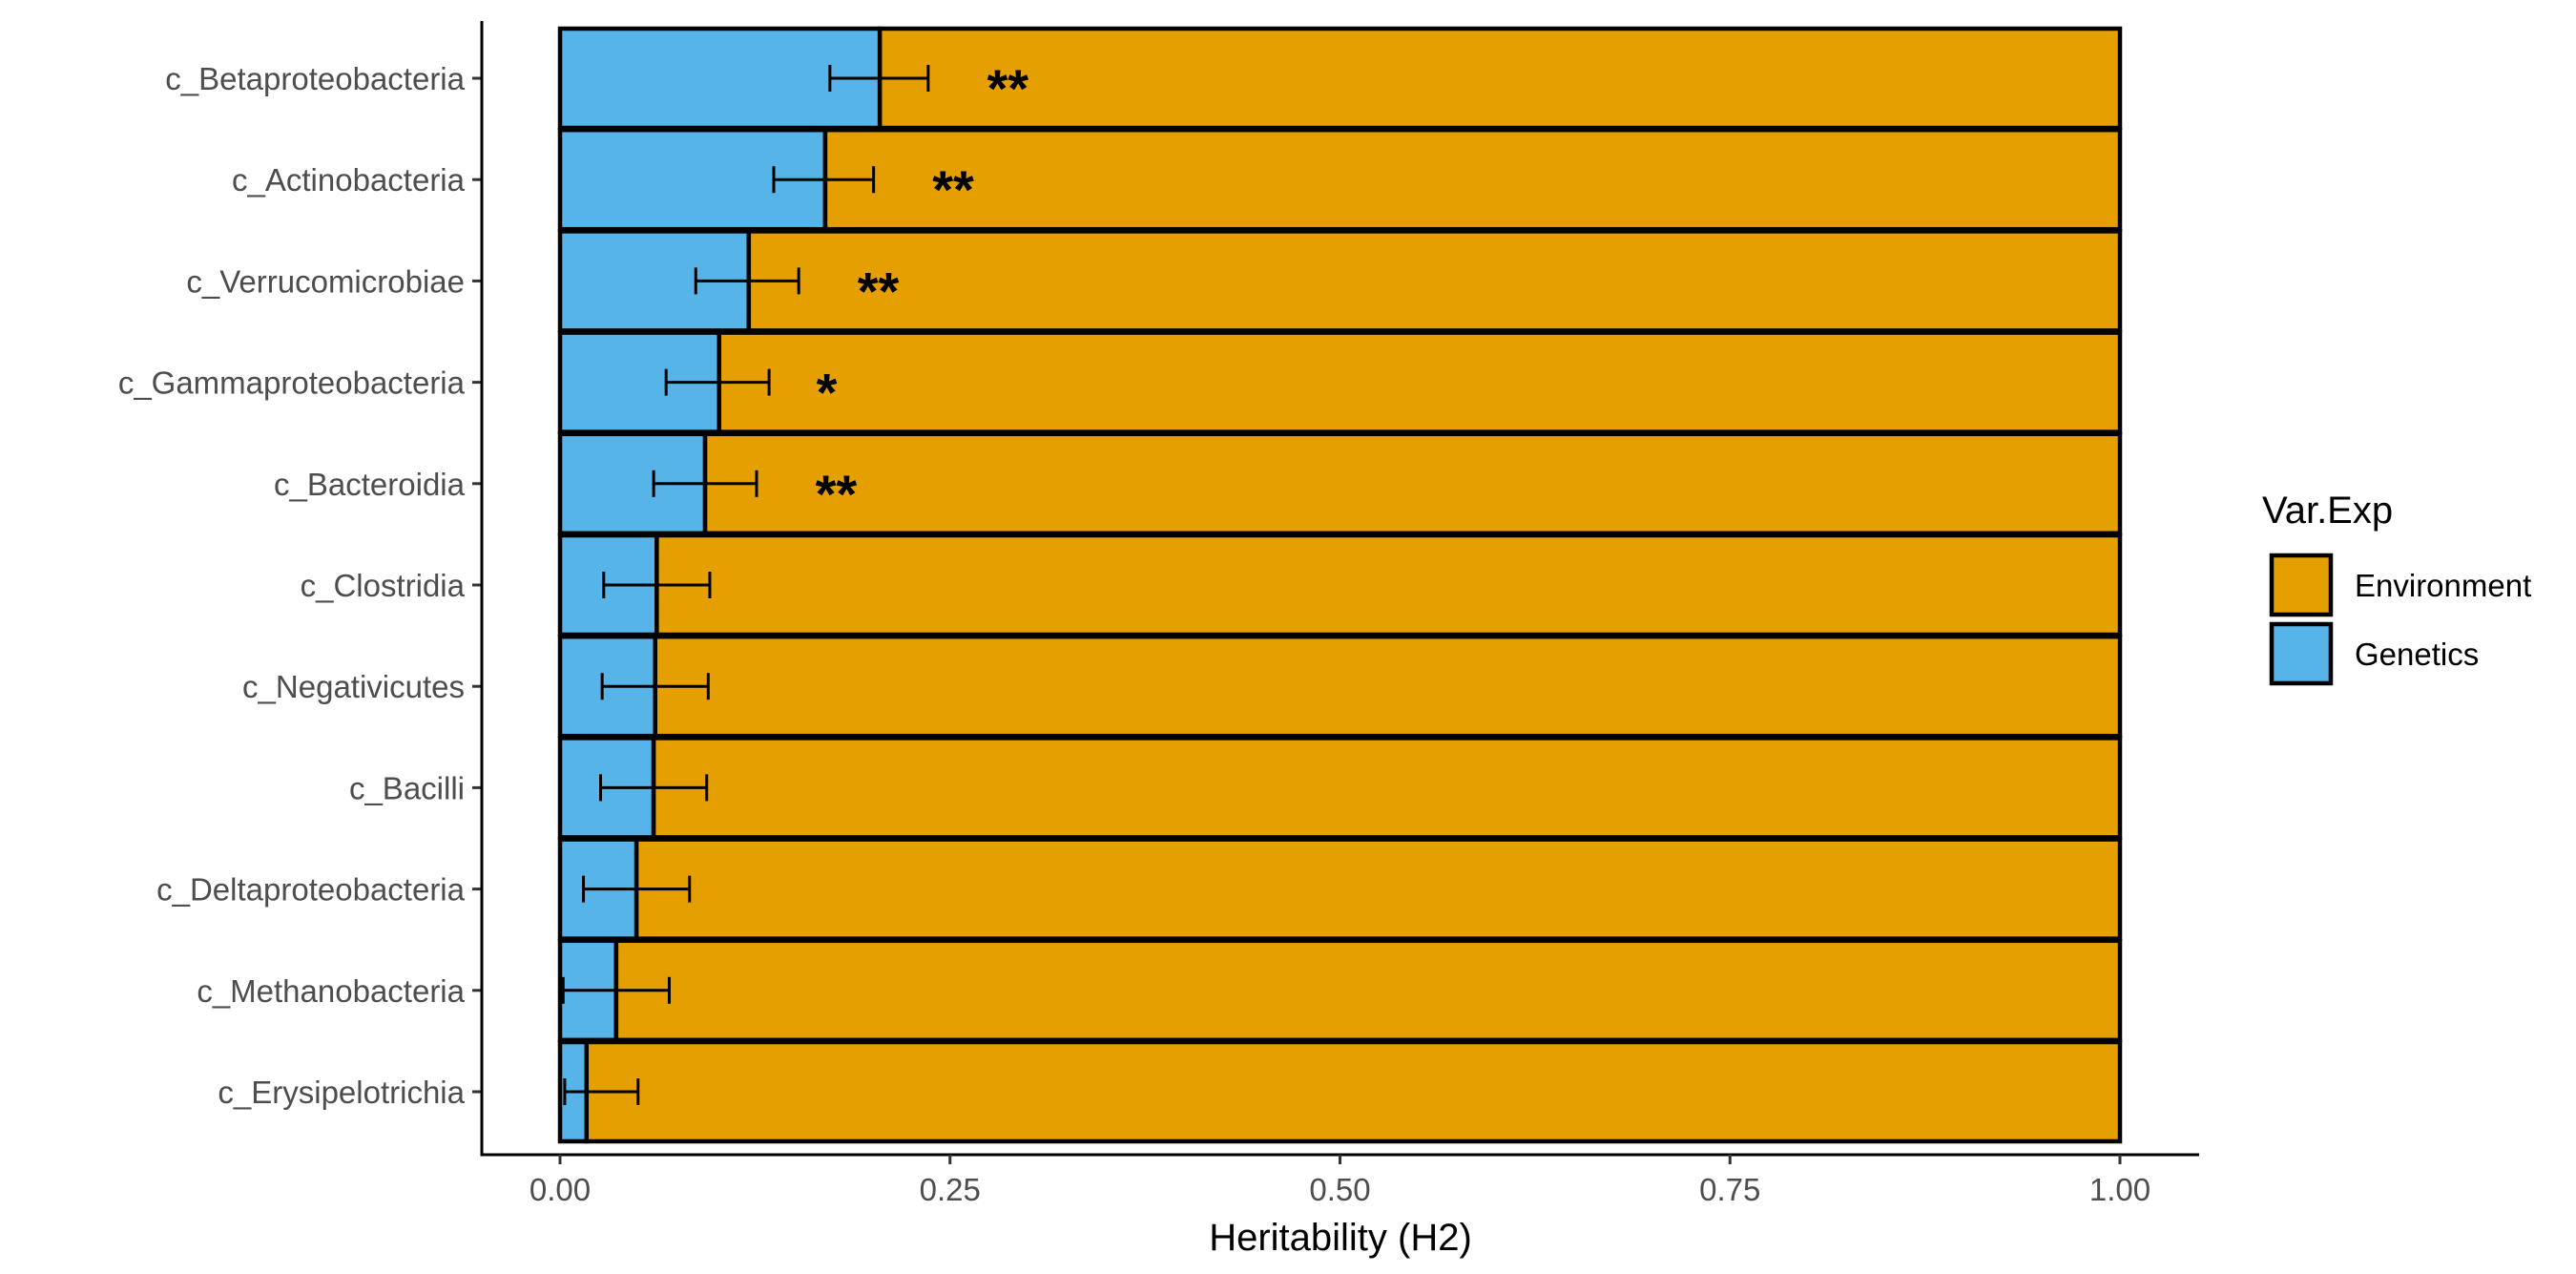 Image resolution: width=2576 pixels, height=1274 pixels. What do you see at coordinates (2301, 585) in the screenshot?
I see `legend-key-environment` at bounding box center [2301, 585].